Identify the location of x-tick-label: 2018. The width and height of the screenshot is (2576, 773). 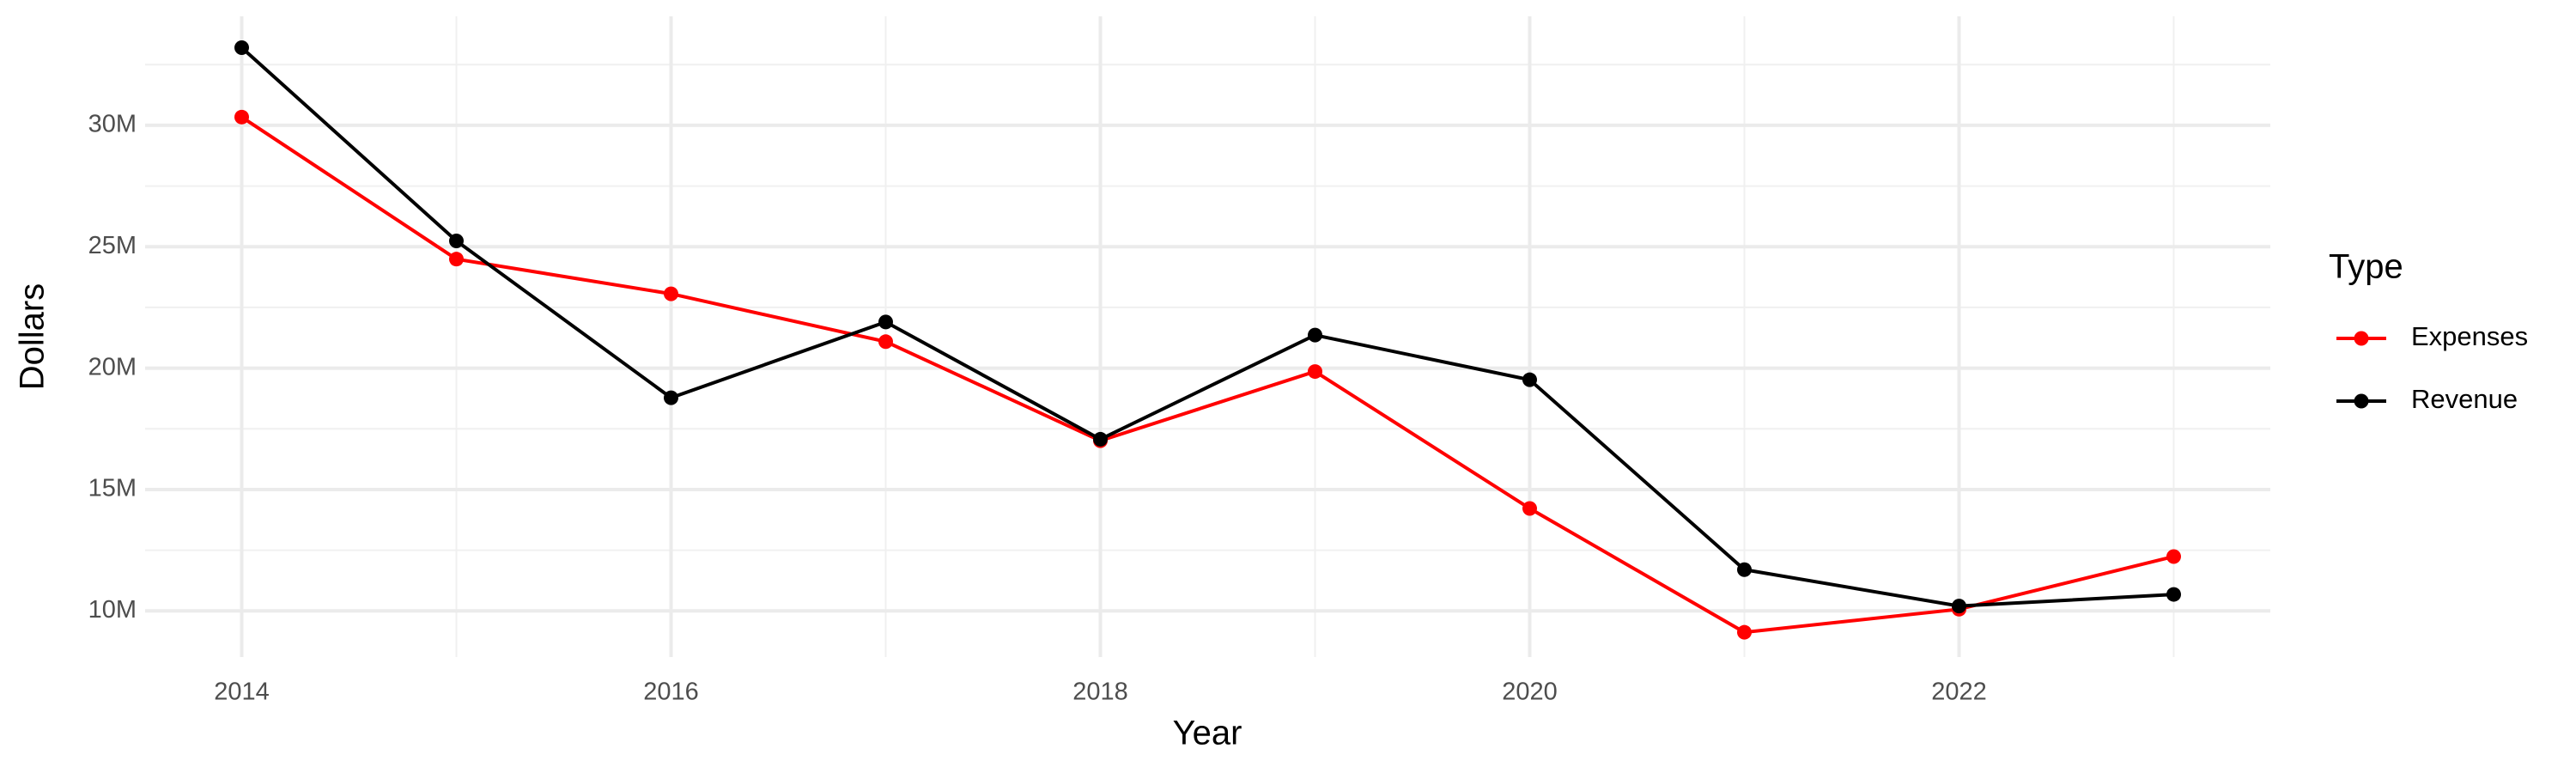
(1100, 692).